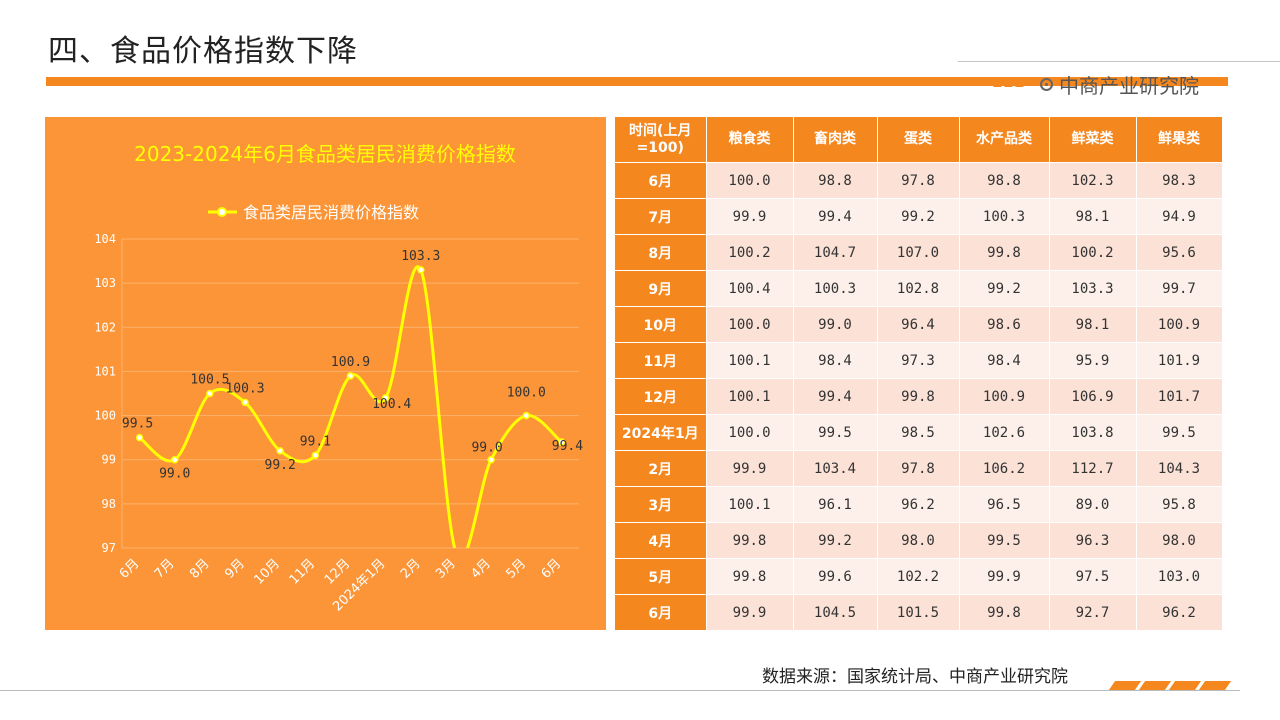 The height and width of the screenshot is (720, 1280). I want to click on table-cell: 89.0, so click(1093, 504).